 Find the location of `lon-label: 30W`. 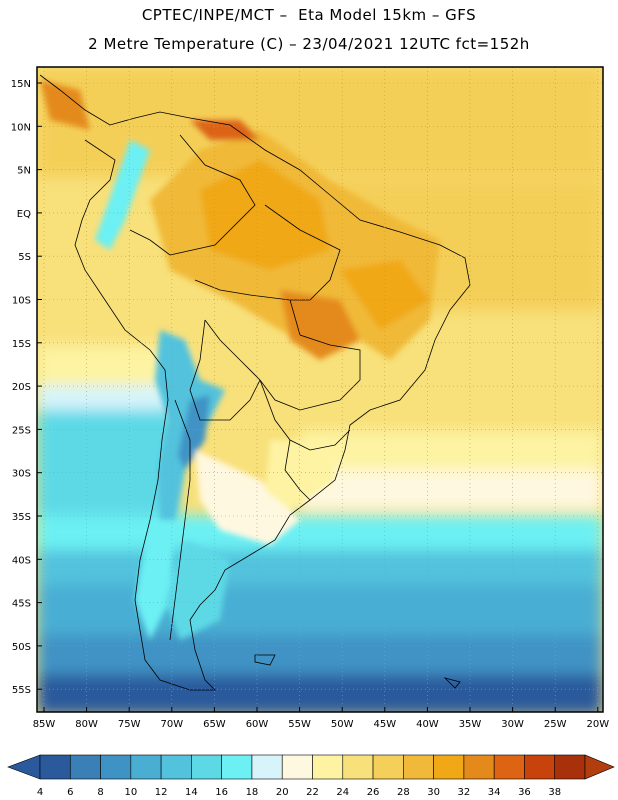

lon-label: 30W is located at coordinates (512, 724).